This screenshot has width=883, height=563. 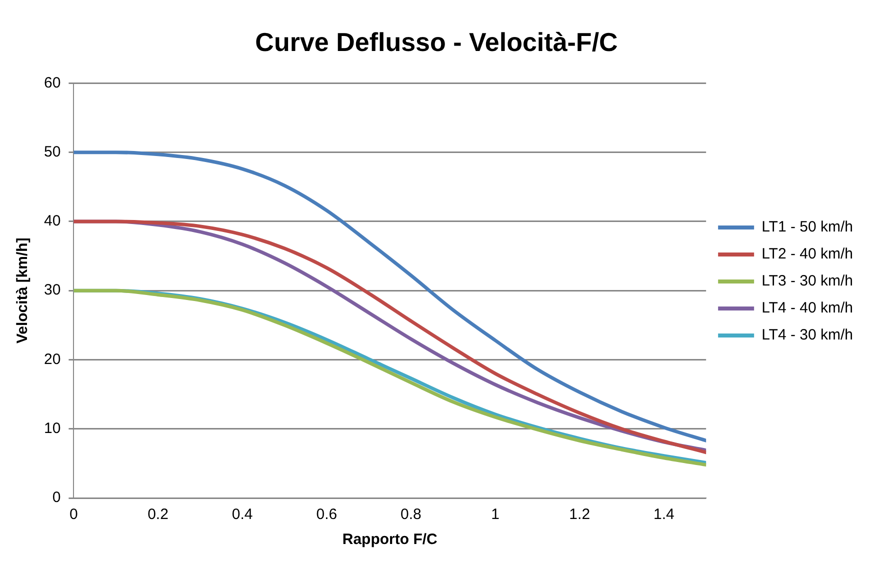 I want to click on chart-title: Curve Deflusso - Velocità-F/C, so click(x=436, y=41).